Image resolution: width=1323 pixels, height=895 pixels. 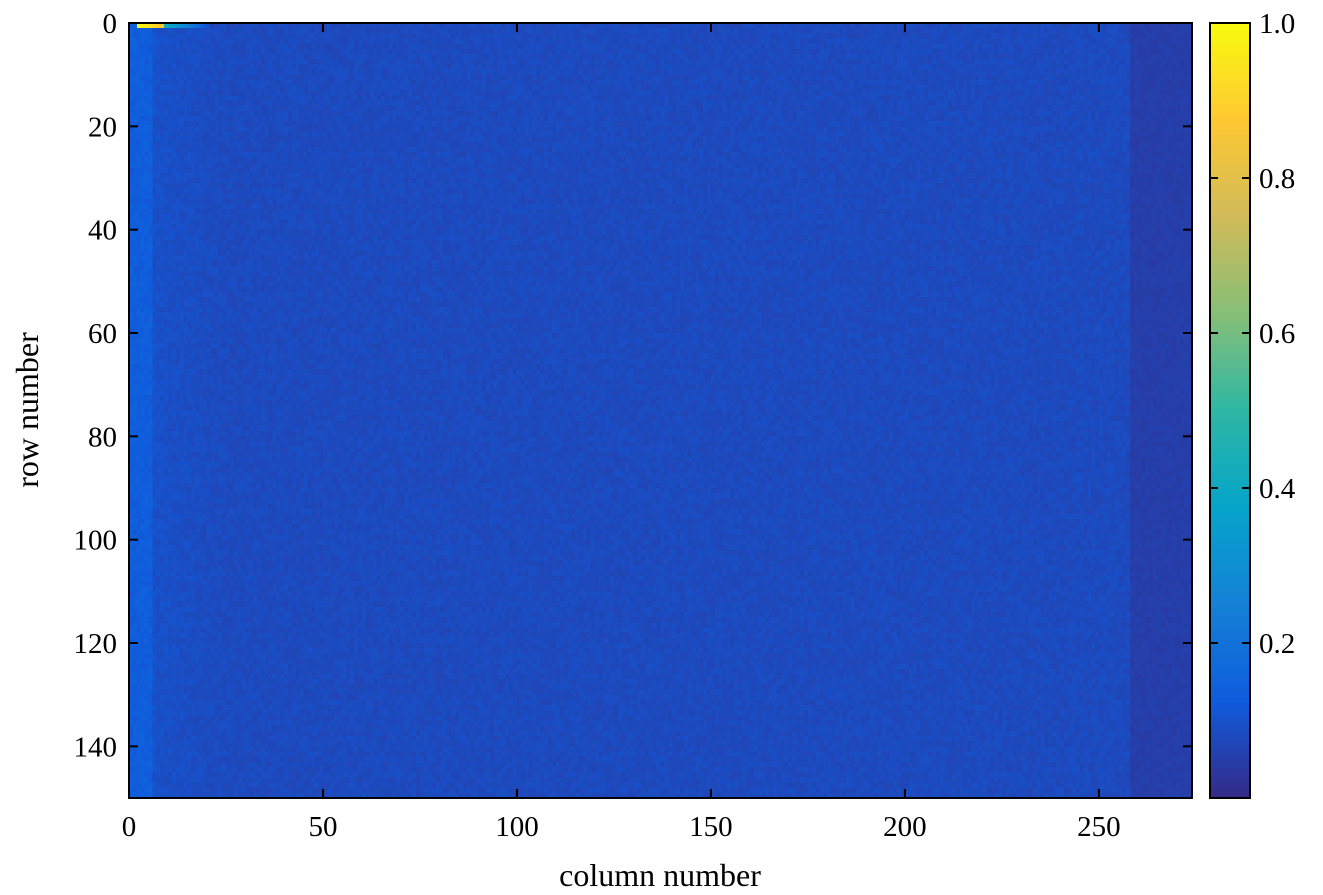 I want to click on y-axis-label: row number, so click(x=27, y=410).